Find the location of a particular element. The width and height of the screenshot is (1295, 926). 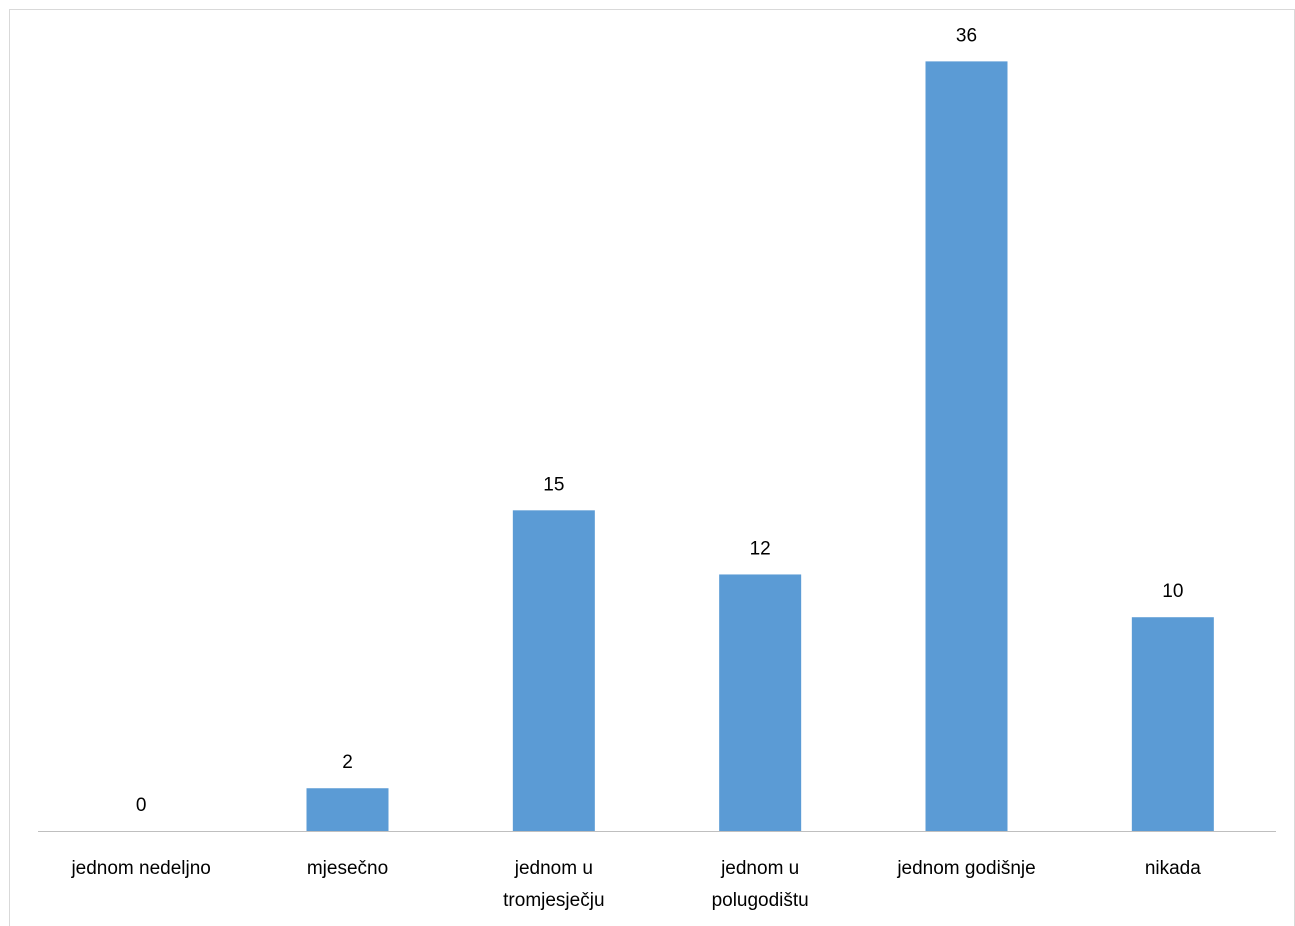

x-tick-label-0: jednom nedeljno is located at coordinates (140, 868).